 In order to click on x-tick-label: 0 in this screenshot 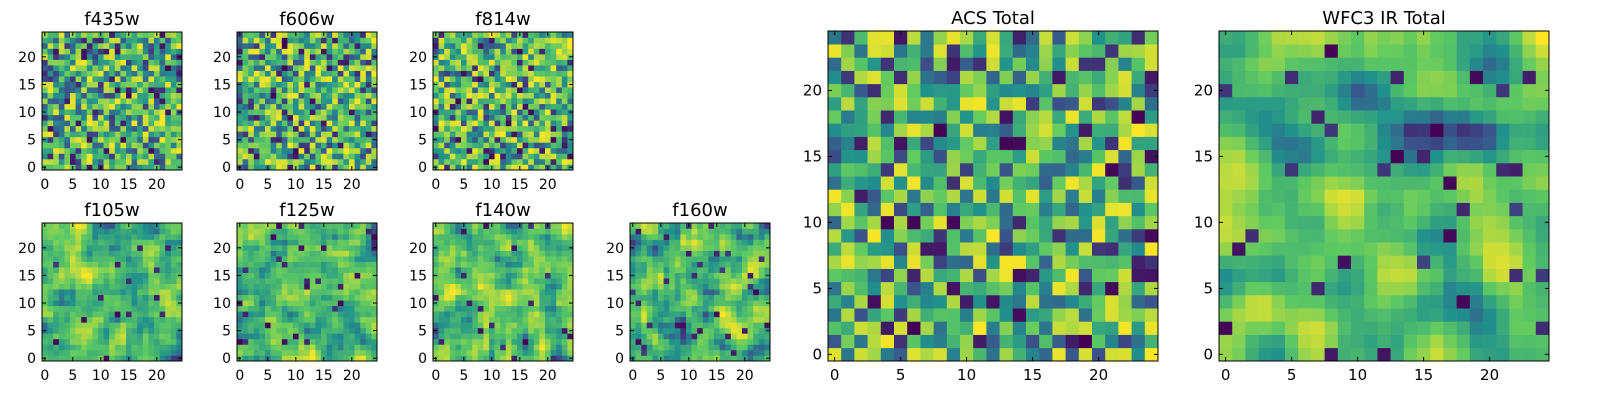, I will do `click(44, 185)`.